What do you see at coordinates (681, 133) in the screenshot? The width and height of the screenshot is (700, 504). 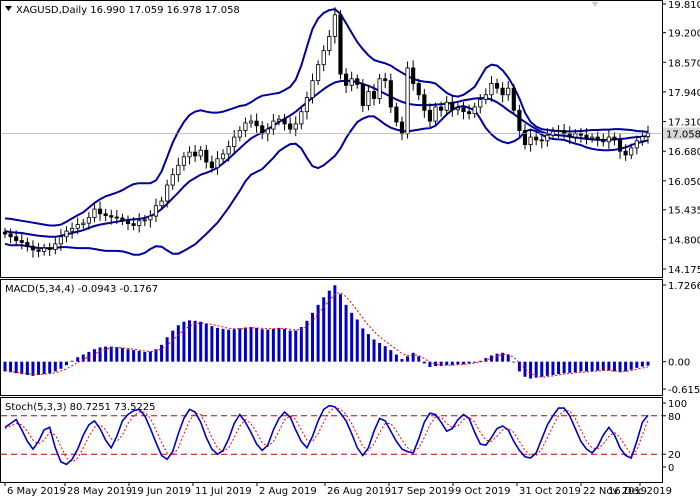 I see `current-price-label-bg` at bounding box center [681, 133].